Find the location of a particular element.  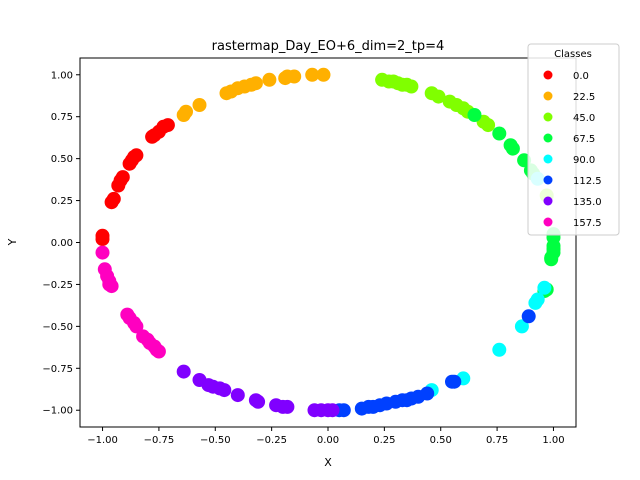

legend-label: 45.0 is located at coordinates (584, 118).